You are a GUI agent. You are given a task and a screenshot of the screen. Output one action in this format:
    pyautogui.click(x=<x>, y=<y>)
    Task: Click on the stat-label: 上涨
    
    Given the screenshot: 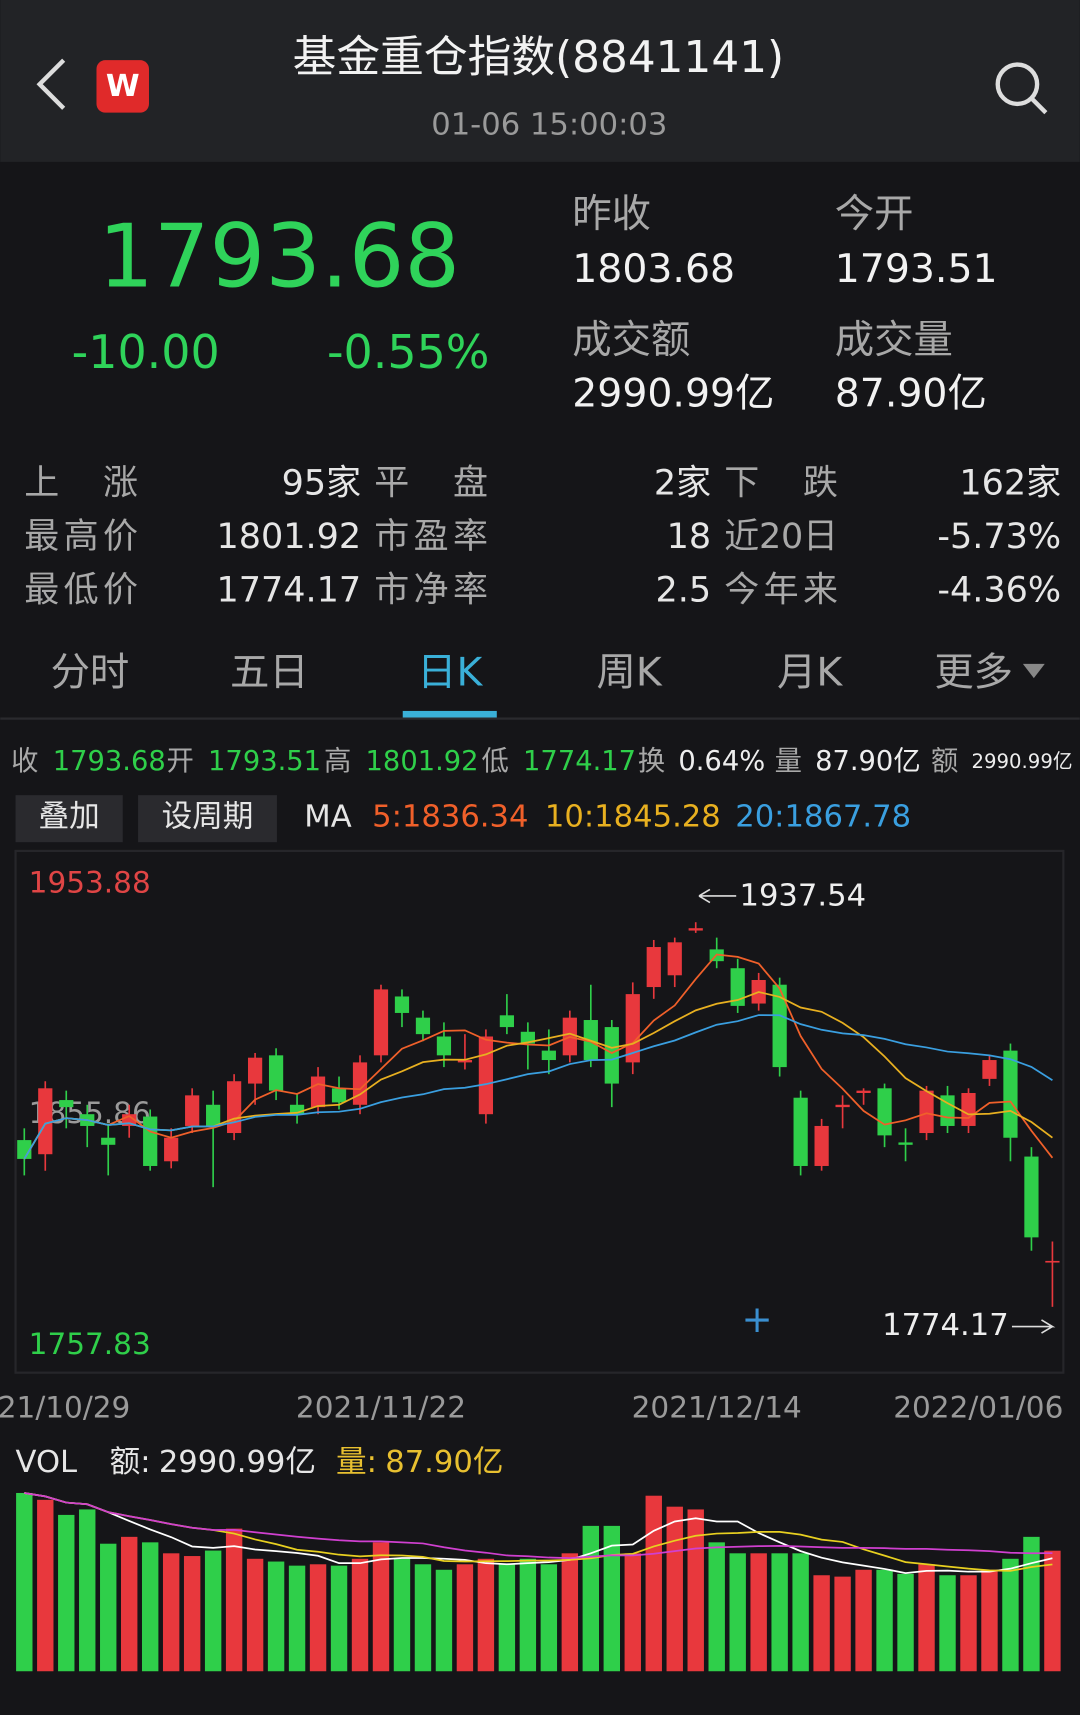 What is the action you would take?
    pyautogui.click(x=81, y=484)
    